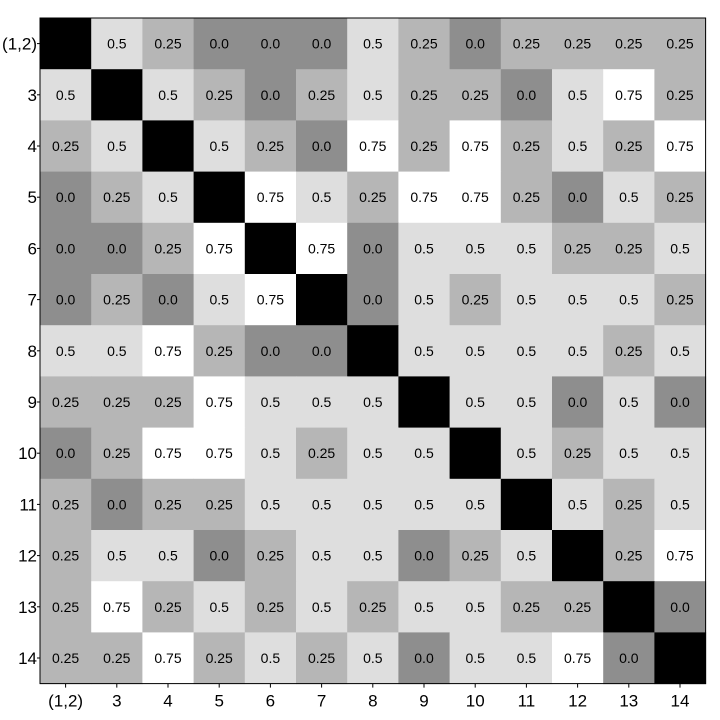  What do you see at coordinates (32, 351) in the screenshot?
I see `y-tick-label: 8` at bounding box center [32, 351].